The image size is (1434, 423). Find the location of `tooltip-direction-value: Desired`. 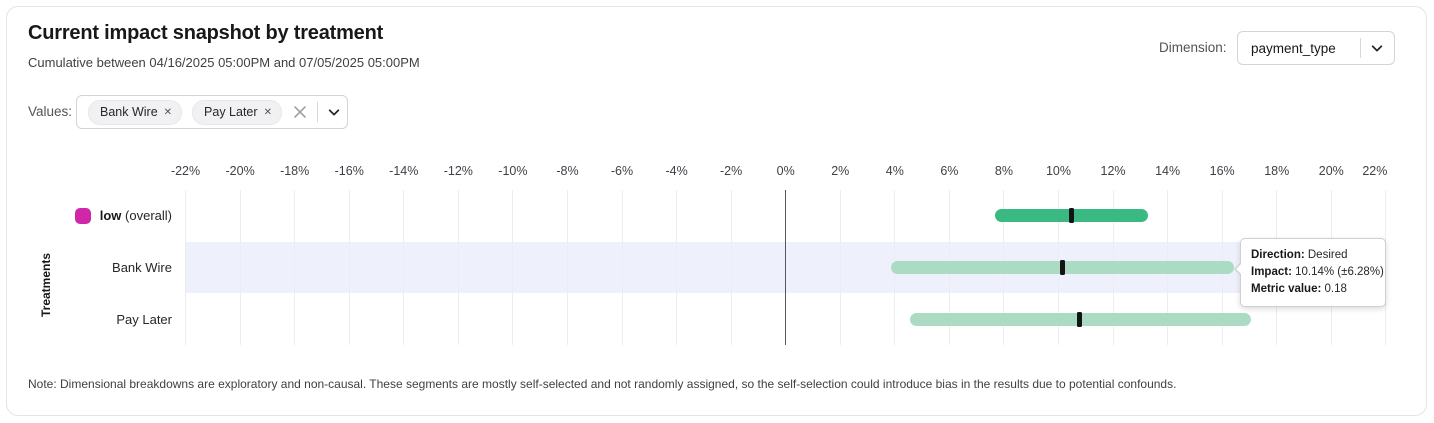

tooltip-direction-value: Desired is located at coordinates (1327, 255).